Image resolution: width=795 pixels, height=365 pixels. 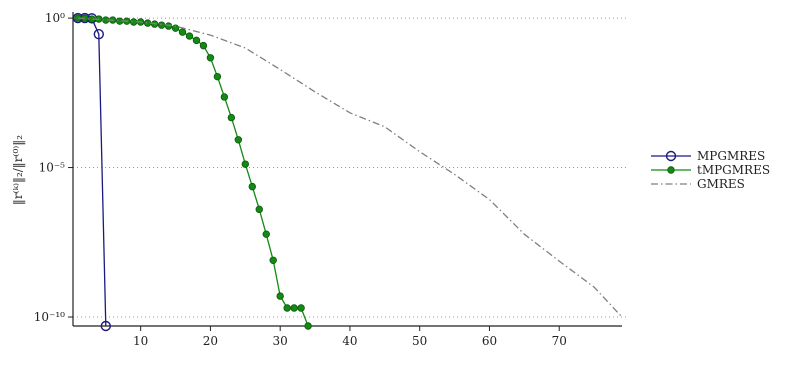 I want to click on y-tick-label: 10⁻⁵, so click(x=52, y=168).